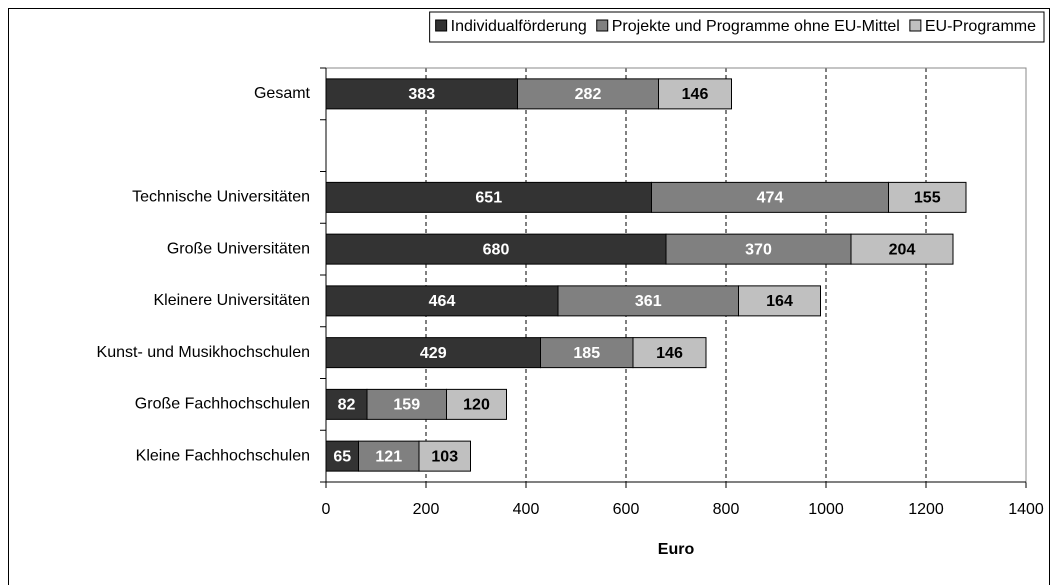  I want to click on value-label: 651, so click(488, 198).